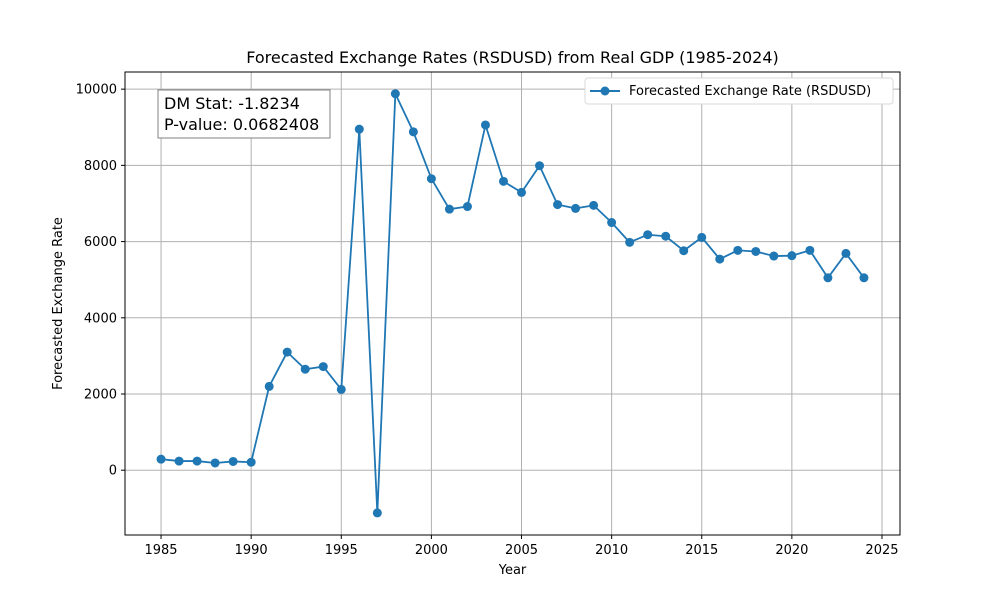 Image resolution: width=1000 pixels, height=600 pixels. I want to click on dm-stat-text: DM Stat: -1.8234, so click(232, 103).